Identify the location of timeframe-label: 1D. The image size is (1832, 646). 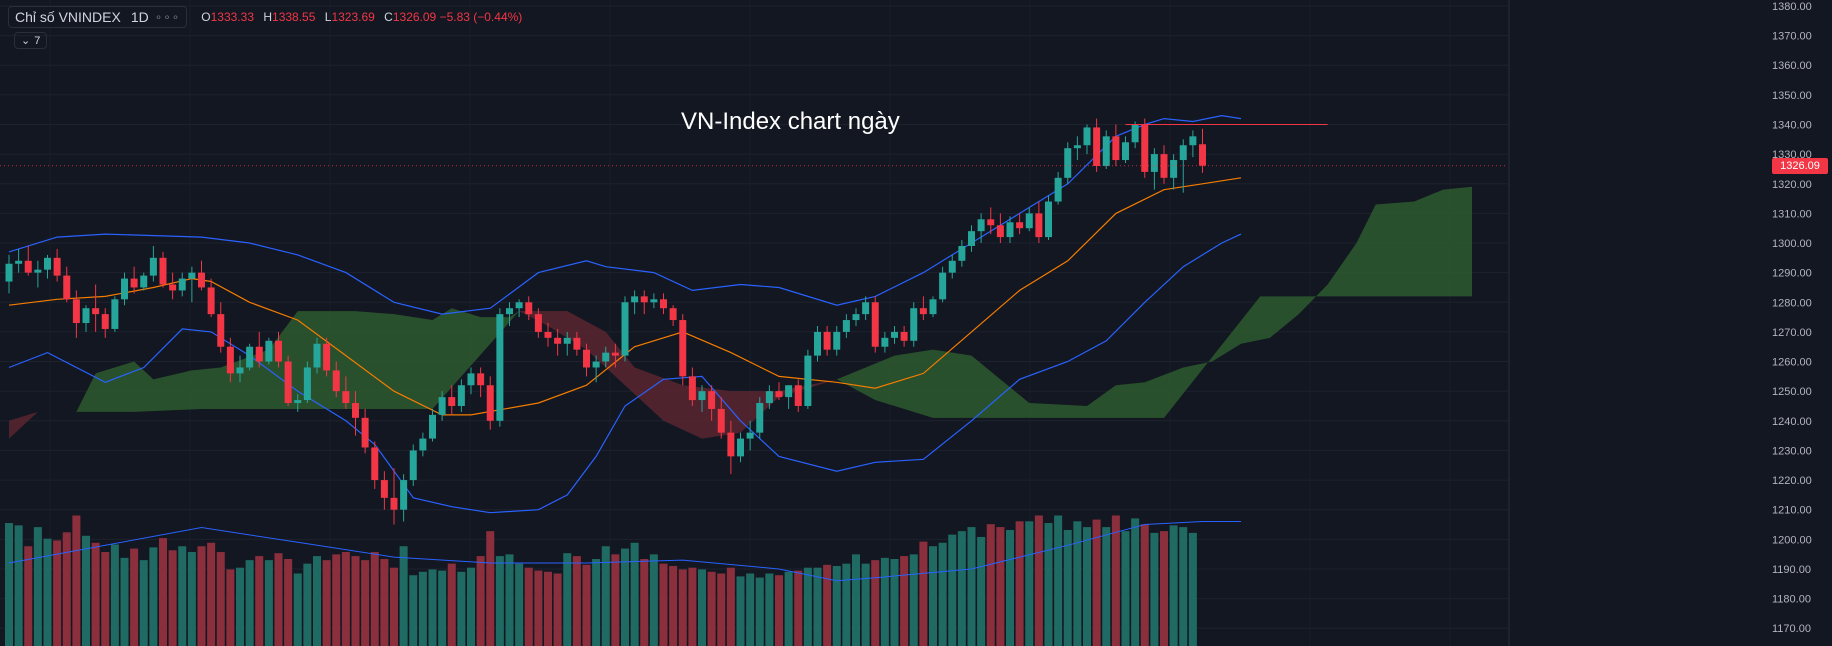
(139, 17).